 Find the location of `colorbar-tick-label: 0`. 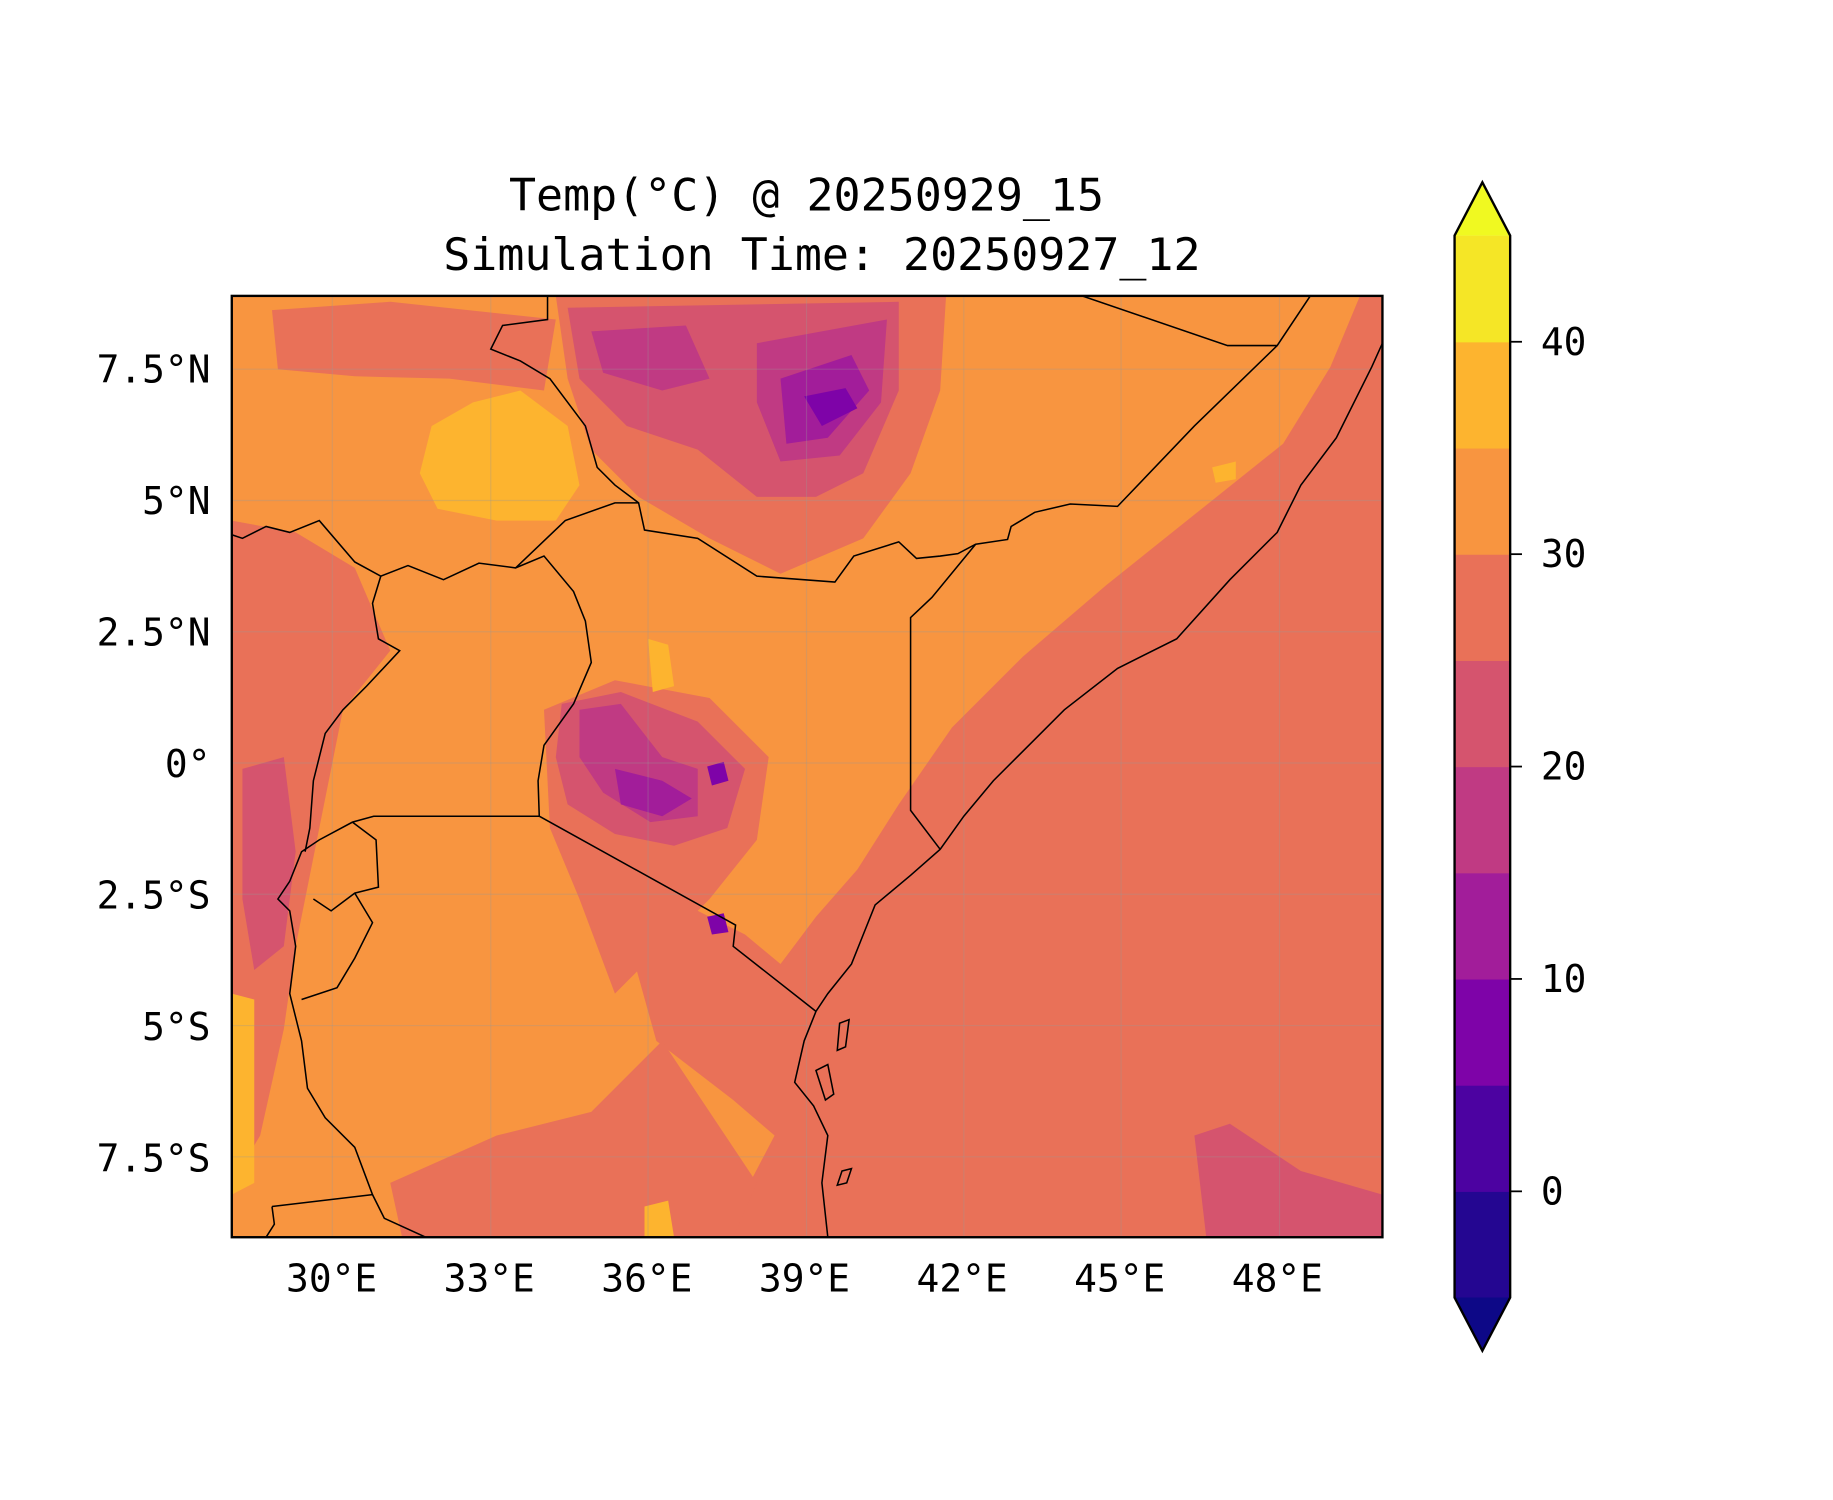

colorbar-tick-label: 0 is located at coordinates (1552, 1191).